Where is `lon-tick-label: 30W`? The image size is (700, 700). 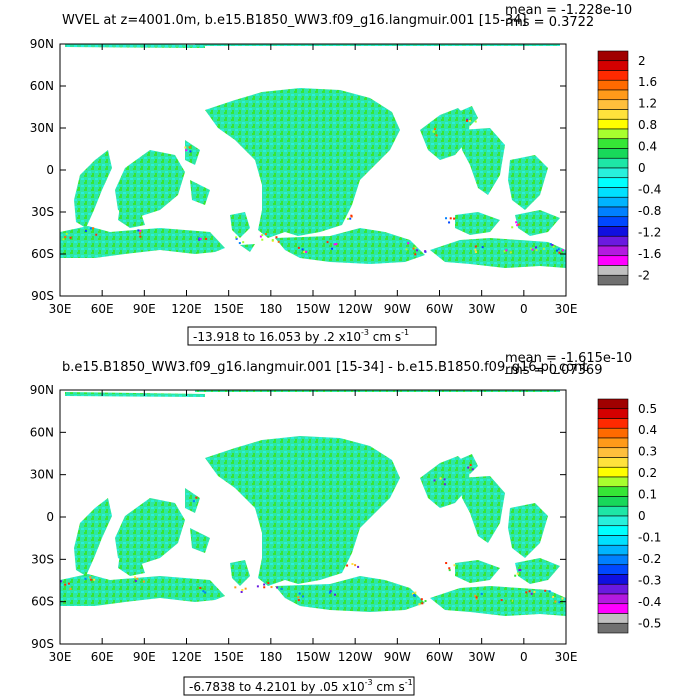 lon-tick-label: 30W is located at coordinates (481, 309).